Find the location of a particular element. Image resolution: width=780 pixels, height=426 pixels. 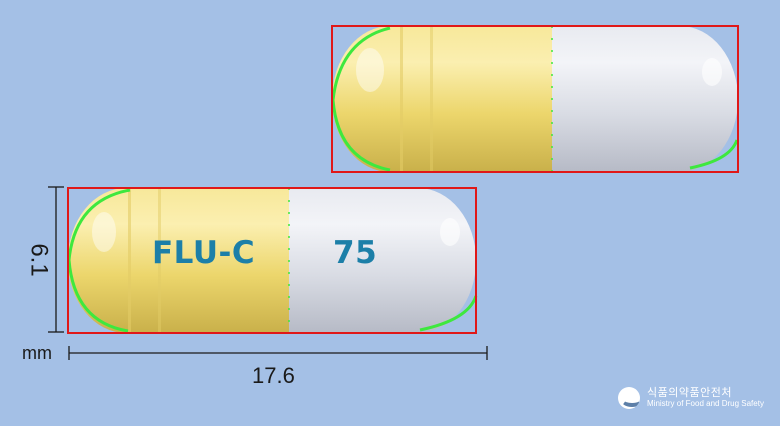

width-dimension is located at coordinates (278, 353).